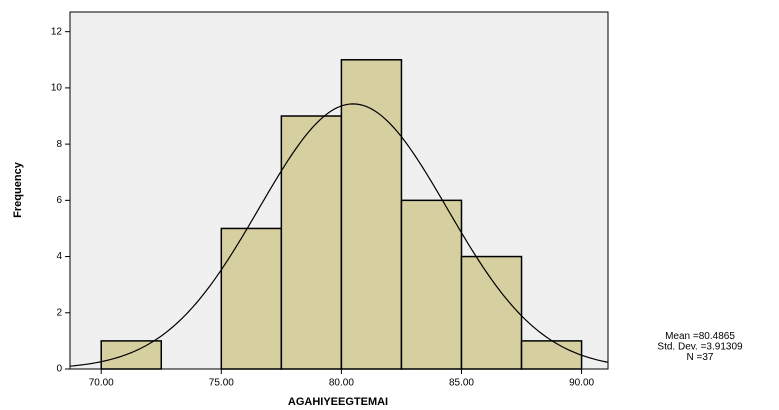 This screenshot has width=779, height=410. Describe the element at coordinates (221, 383) in the screenshot. I see `x-tick-label: 75.00` at that location.